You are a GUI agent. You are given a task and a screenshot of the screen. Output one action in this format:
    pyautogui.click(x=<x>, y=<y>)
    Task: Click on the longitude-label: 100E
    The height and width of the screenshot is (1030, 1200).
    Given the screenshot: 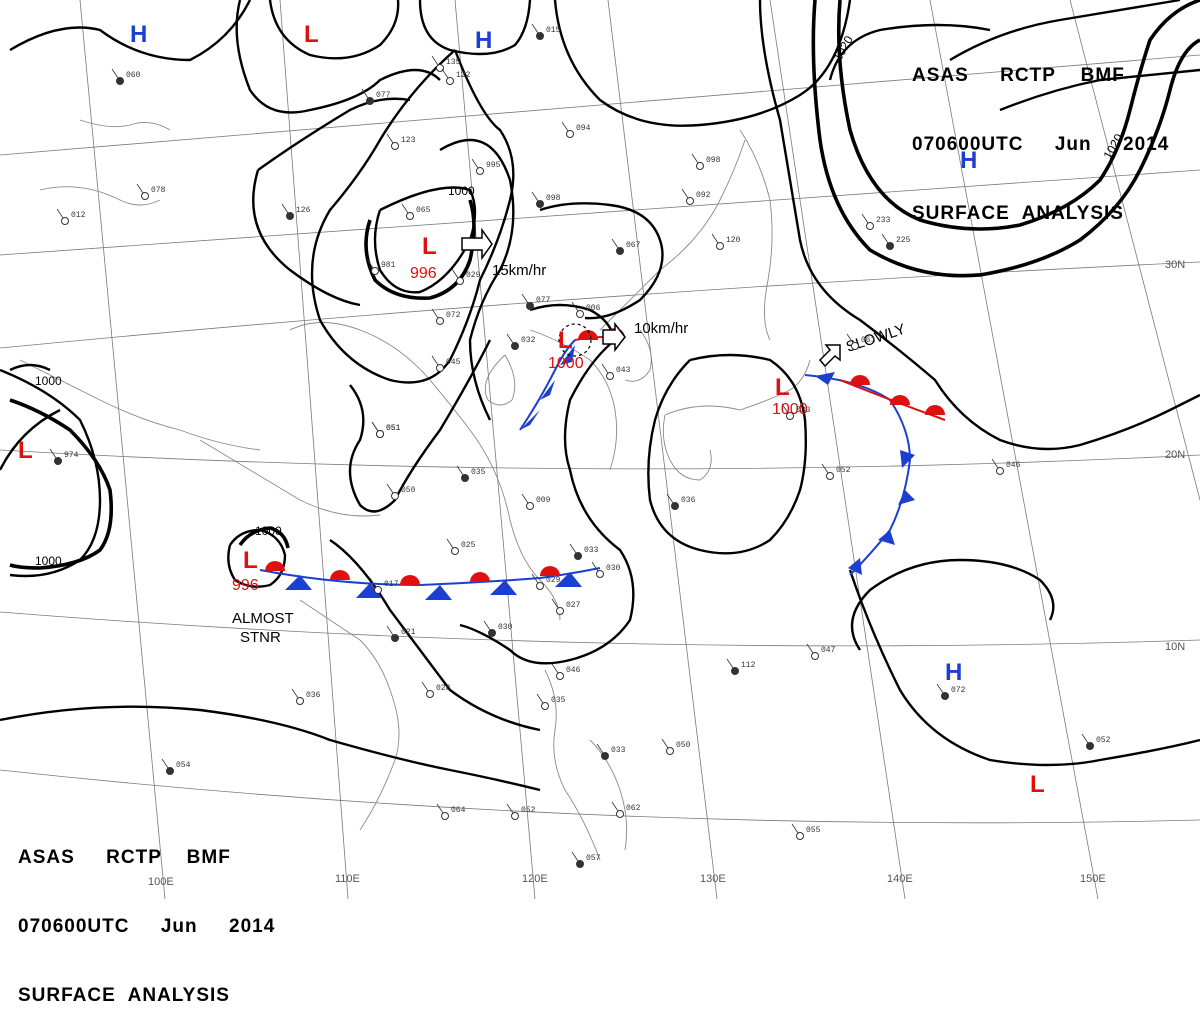 What is the action you would take?
    pyautogui.click(x=161, y=882)
    